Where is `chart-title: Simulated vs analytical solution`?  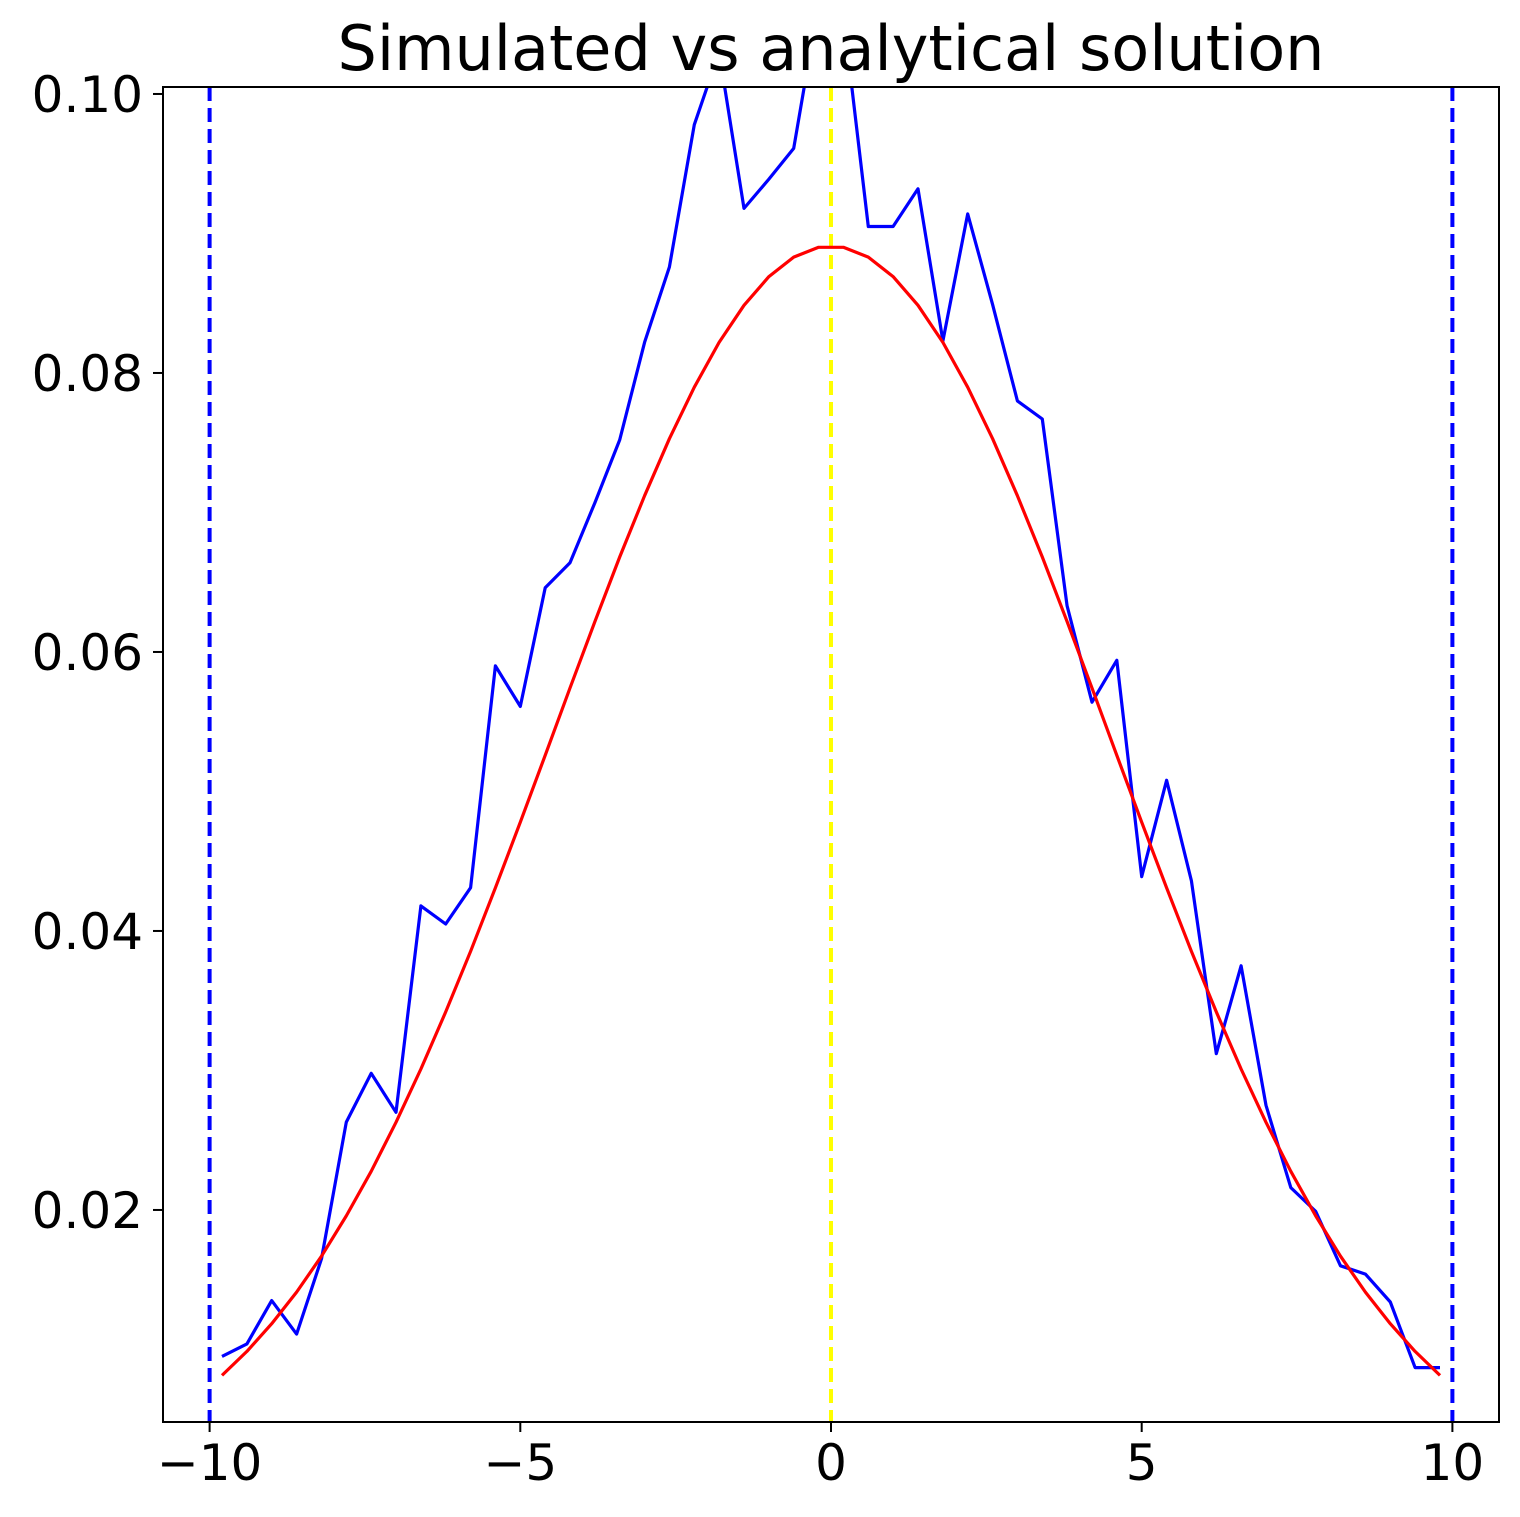 chart-title: Simulated vs analytical solution is located at coordinates (831, 48).